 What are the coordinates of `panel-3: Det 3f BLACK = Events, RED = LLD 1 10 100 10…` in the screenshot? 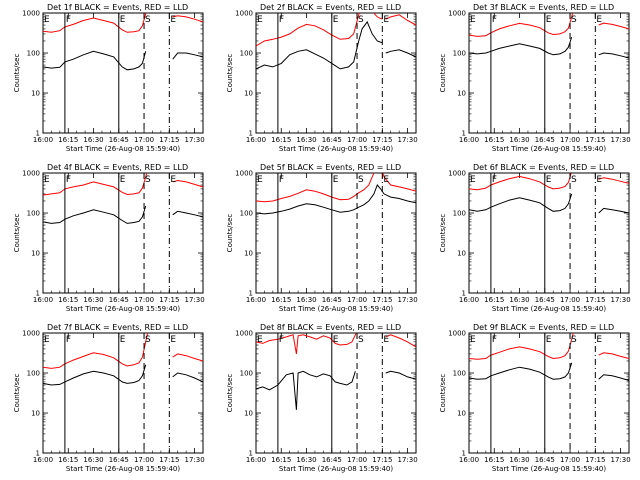 It's located at (535, 78).